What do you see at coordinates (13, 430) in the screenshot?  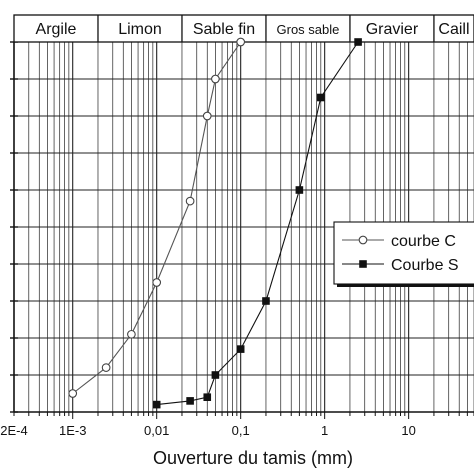 I see `x-tick-label: 2E-4` at bounding box center [13, 430].